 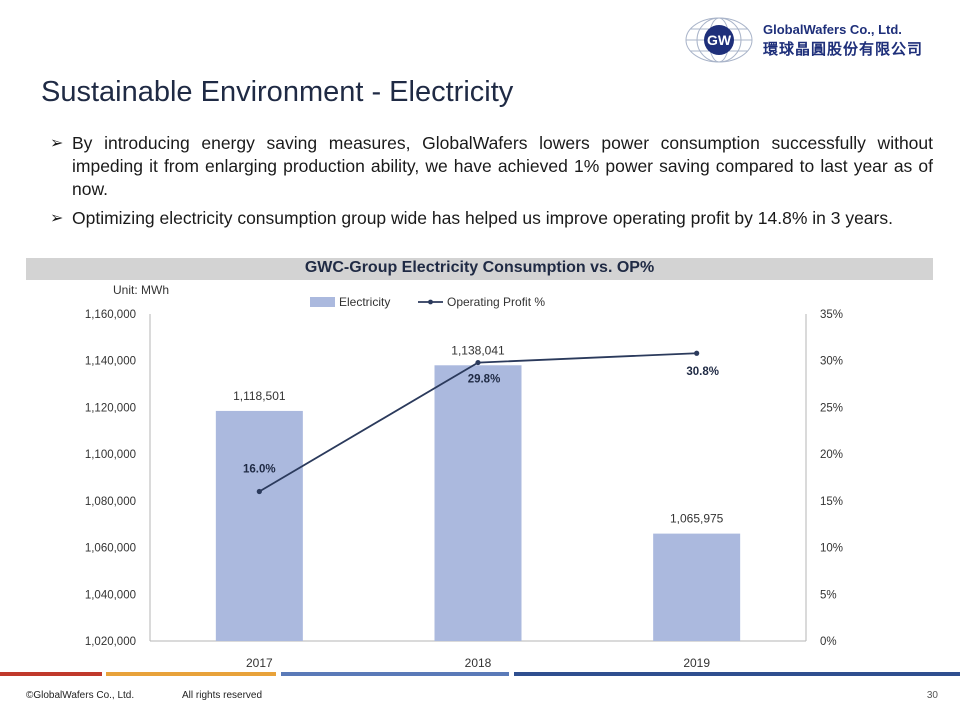 What do you see at coordinates (259, 470) in the screenshot?
I see `line-data-label: 16.0%` at bounding box center [259, 470].